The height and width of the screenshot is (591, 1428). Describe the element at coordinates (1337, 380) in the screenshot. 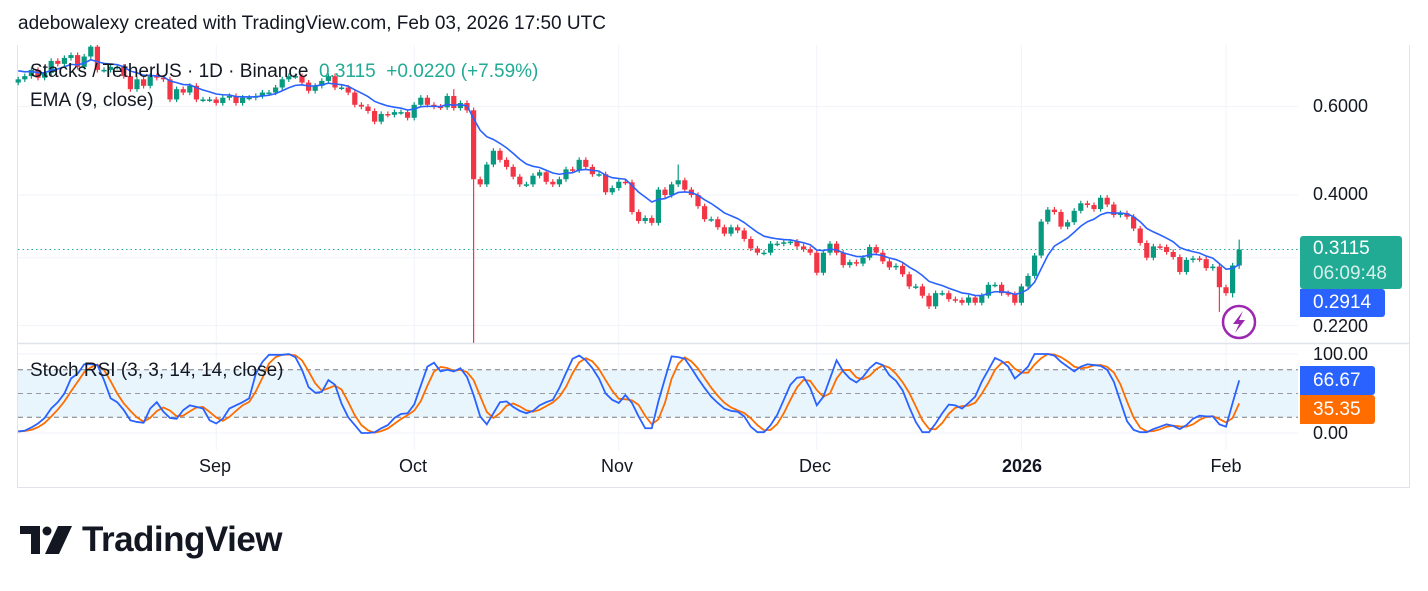

I see `stoch-k-tag: 66.67` at that location.